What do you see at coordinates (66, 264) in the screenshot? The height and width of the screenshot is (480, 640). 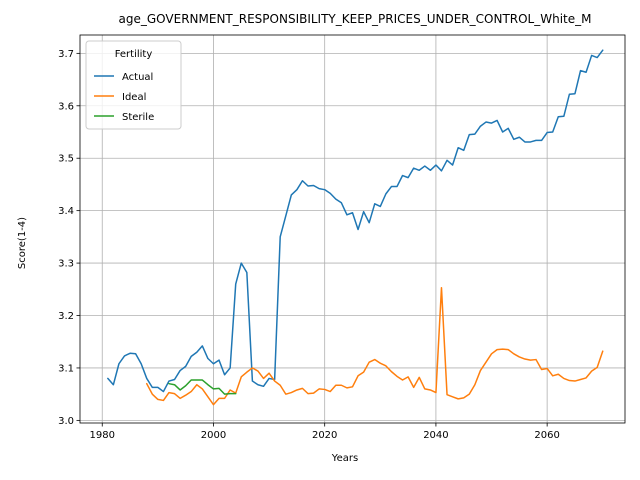 I see `y-tick-label: 3.3` at bounding box center [66, 264].